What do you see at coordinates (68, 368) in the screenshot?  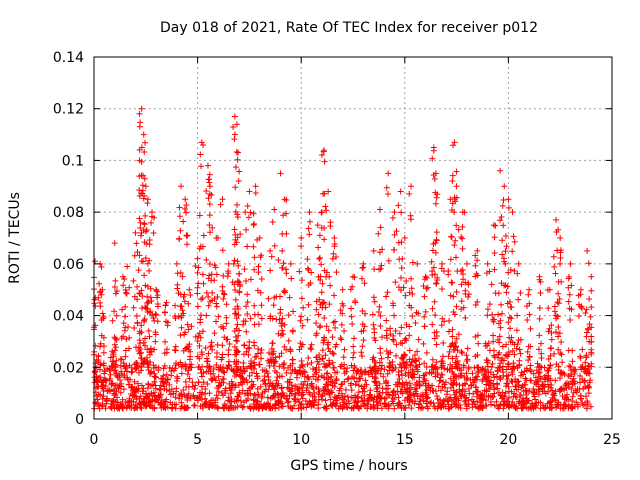 I see `y-tick-label: 0.02` at bounding box center [68, 368].